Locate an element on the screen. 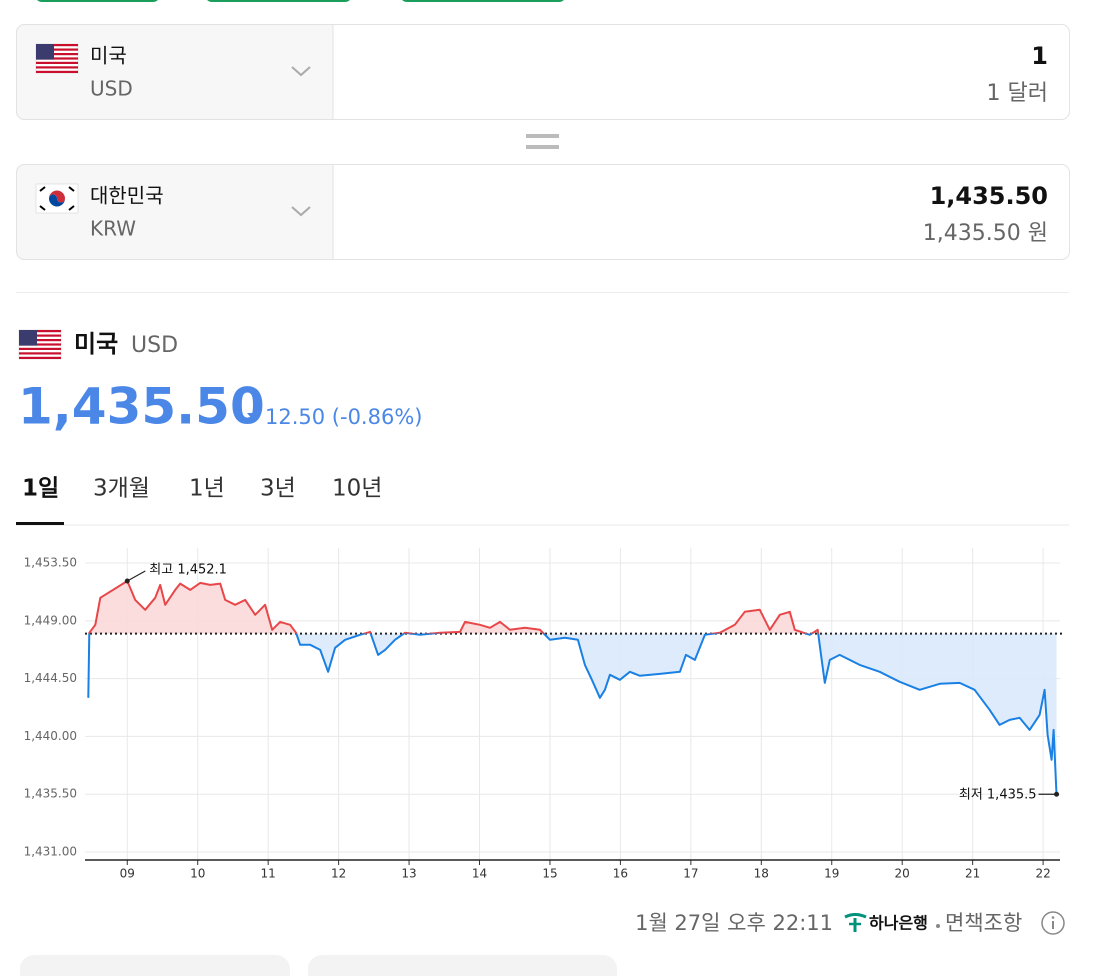 Image resolution: width=1099 pixels, height=976 pixels. quote-price: 1,435.50 is located at coordinates (141, 407).